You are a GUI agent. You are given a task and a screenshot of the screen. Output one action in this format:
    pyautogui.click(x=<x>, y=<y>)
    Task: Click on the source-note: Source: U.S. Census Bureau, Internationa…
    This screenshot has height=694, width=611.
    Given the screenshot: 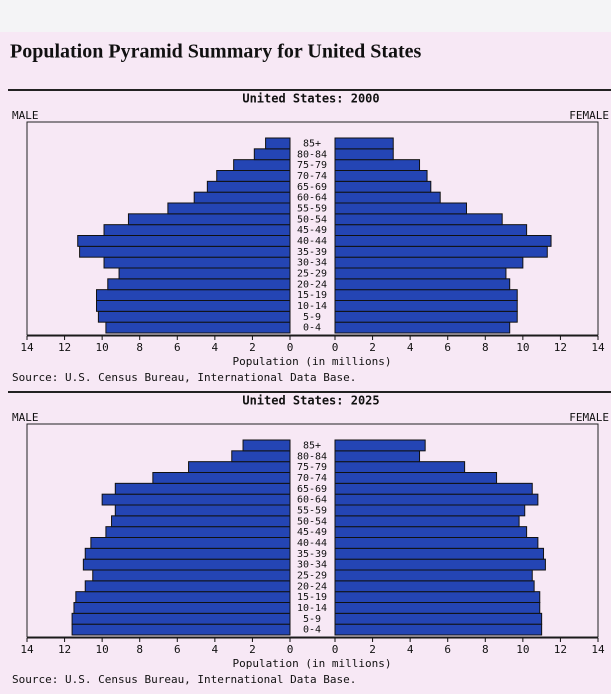 What is the action you would take?
    pyautogui.click(x=184, y=377)
    